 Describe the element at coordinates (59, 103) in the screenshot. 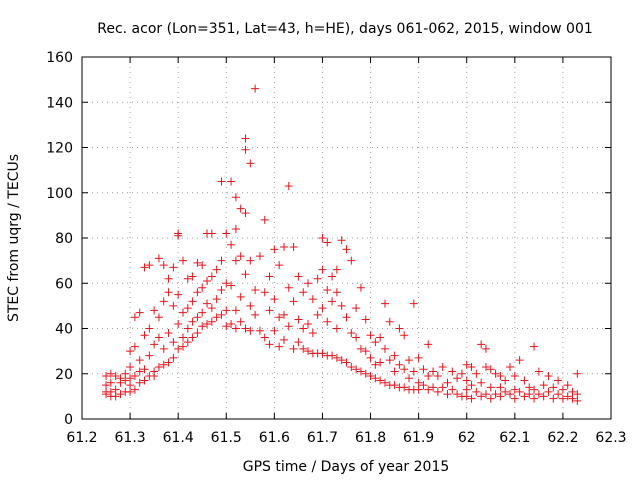

I see `y-tick-label: 140` at that location.